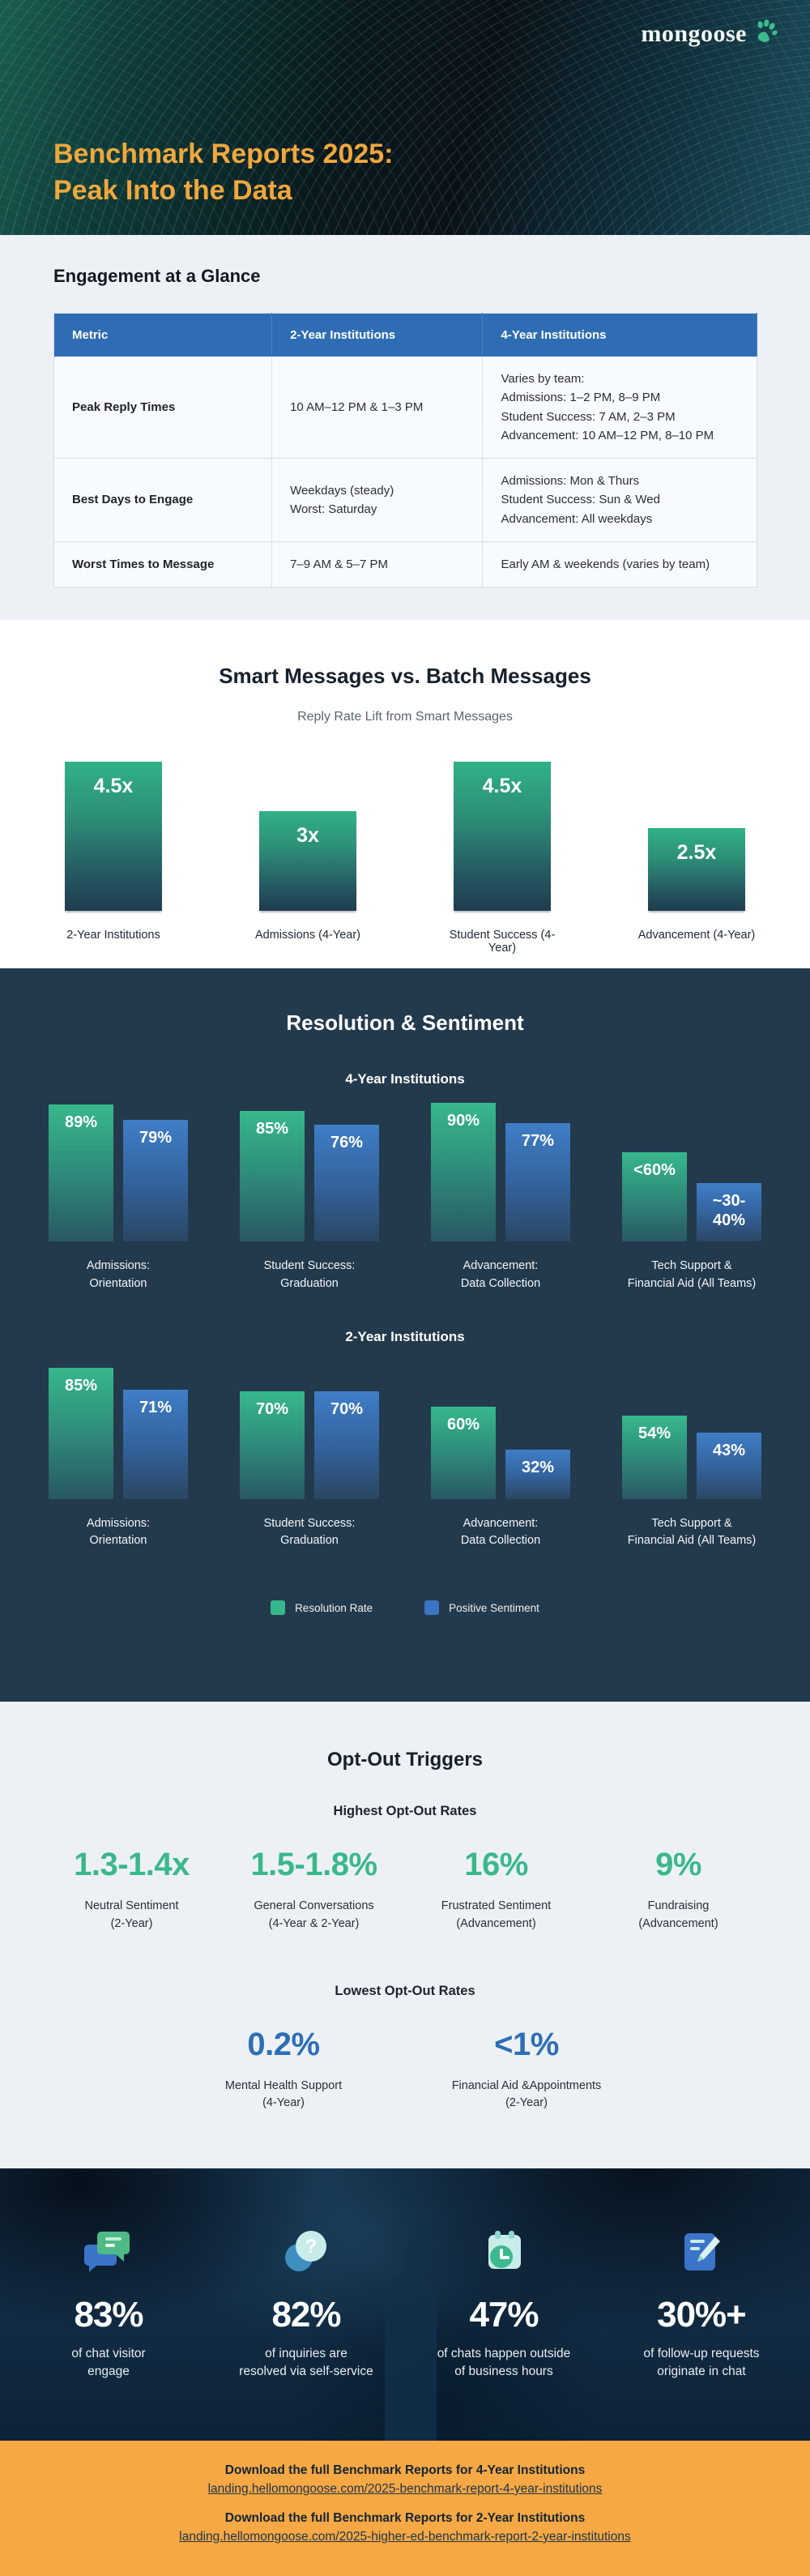  I want to click on positive-sentiment-bar: 77%, so click(537, 1181).